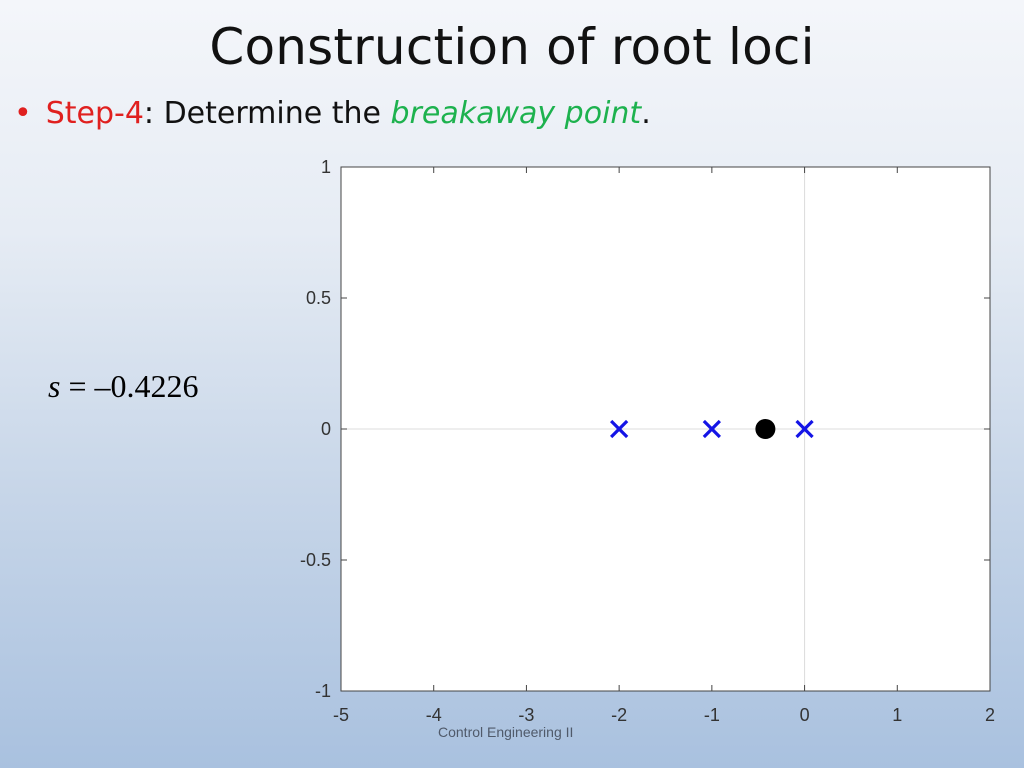  What do you see at coordinates (434, 715) in the screenshot?
I see `x-tick-label: -4` at bounding box center [434, 715].